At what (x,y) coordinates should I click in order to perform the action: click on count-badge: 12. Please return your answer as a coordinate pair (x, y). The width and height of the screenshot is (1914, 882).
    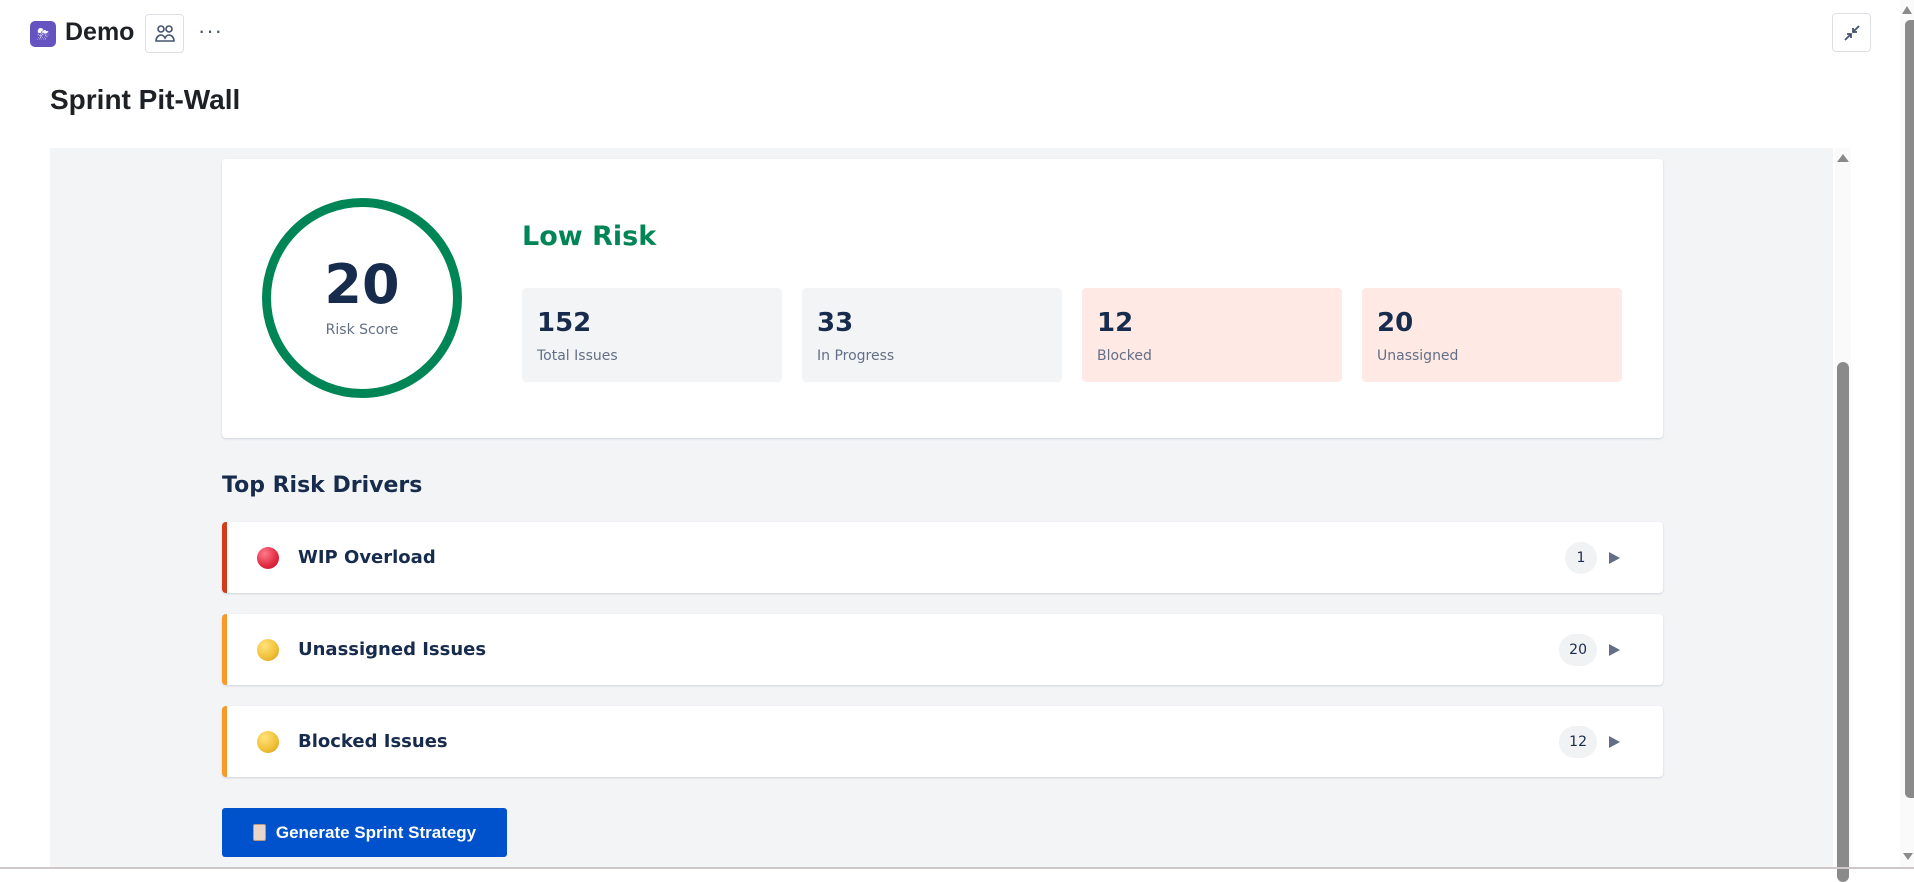
    Looking at the image, I should click on (1578, 741).